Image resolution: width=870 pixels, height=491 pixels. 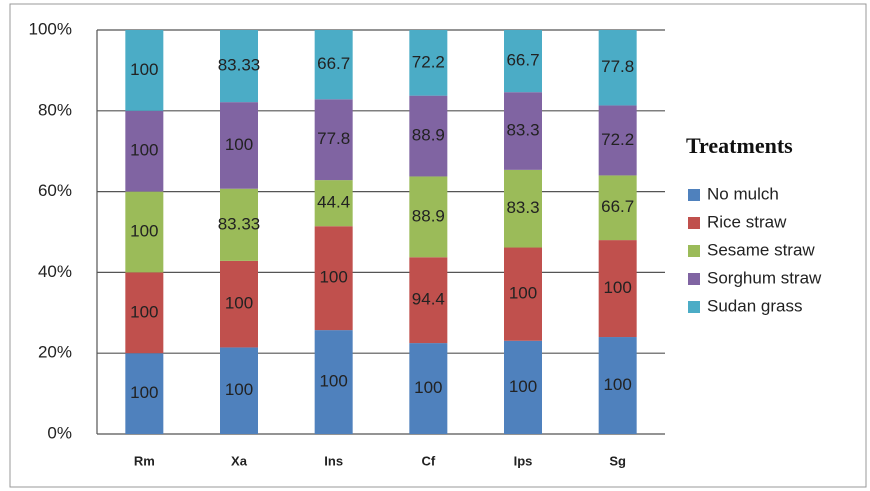 What do you see at coordinates (743, 193) in the screenshot?
I see `legend-label: No mulch` at bounding box center [743, 193].